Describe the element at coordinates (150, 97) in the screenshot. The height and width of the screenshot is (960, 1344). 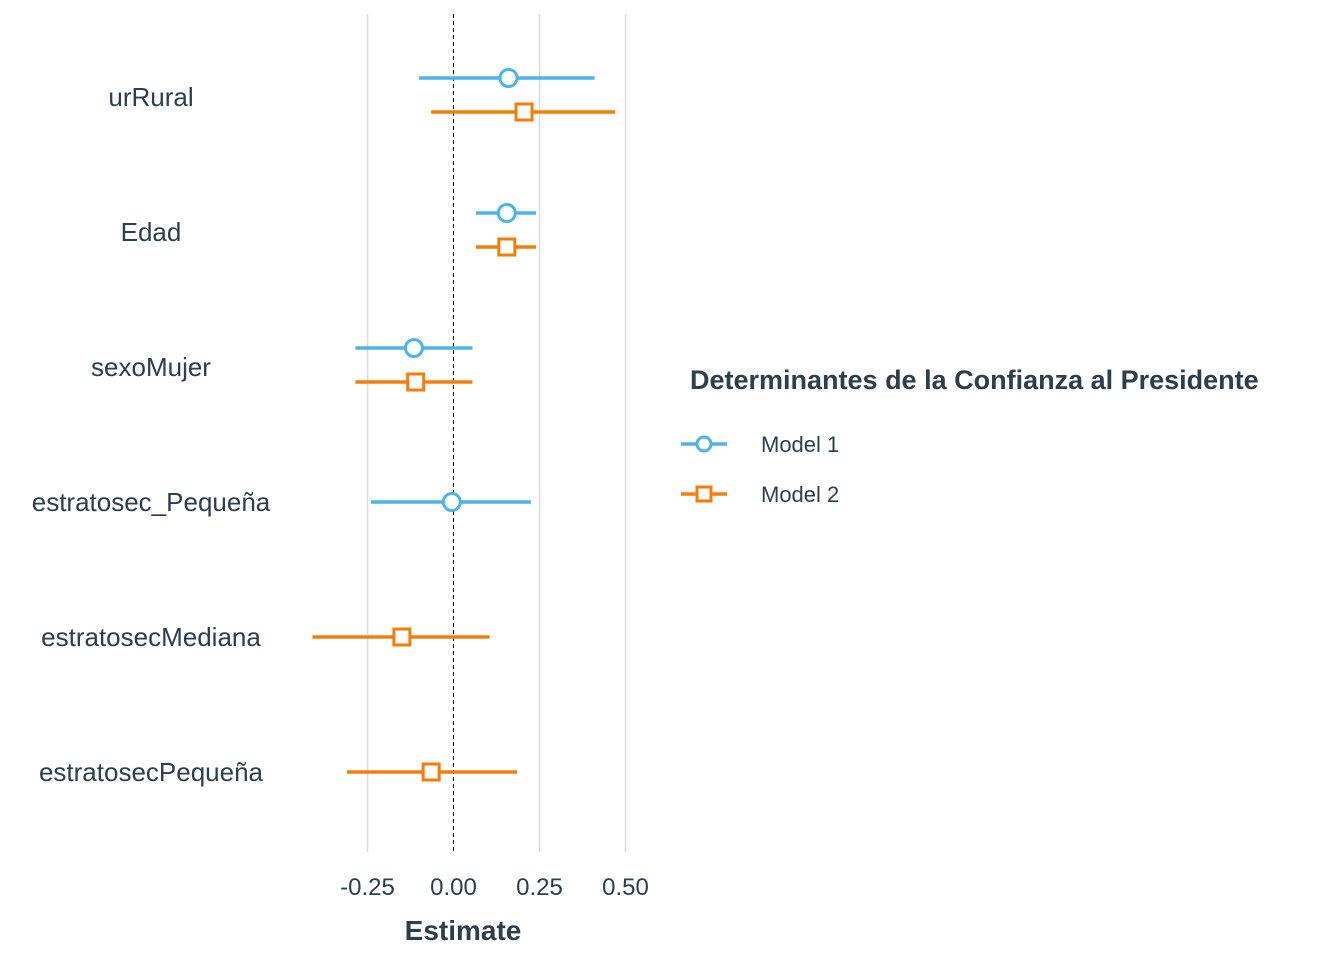
I see `category-label: urRural` at that location.